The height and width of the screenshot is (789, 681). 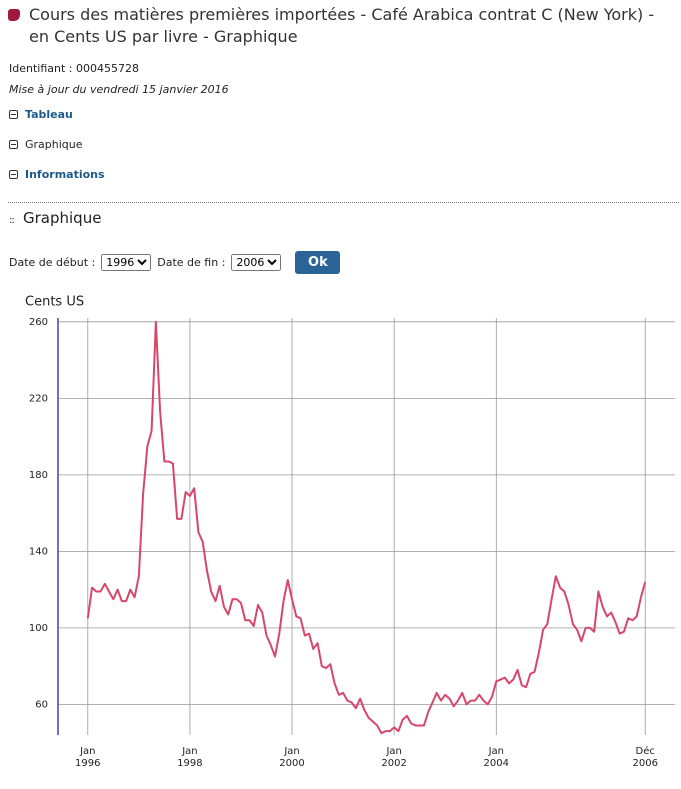 What do you see at coordinates (119, 89) in the screenshot?
I see `update-date: Mise à jour du vendredi 15 janvier 2016` at bounding box center [119, 89].